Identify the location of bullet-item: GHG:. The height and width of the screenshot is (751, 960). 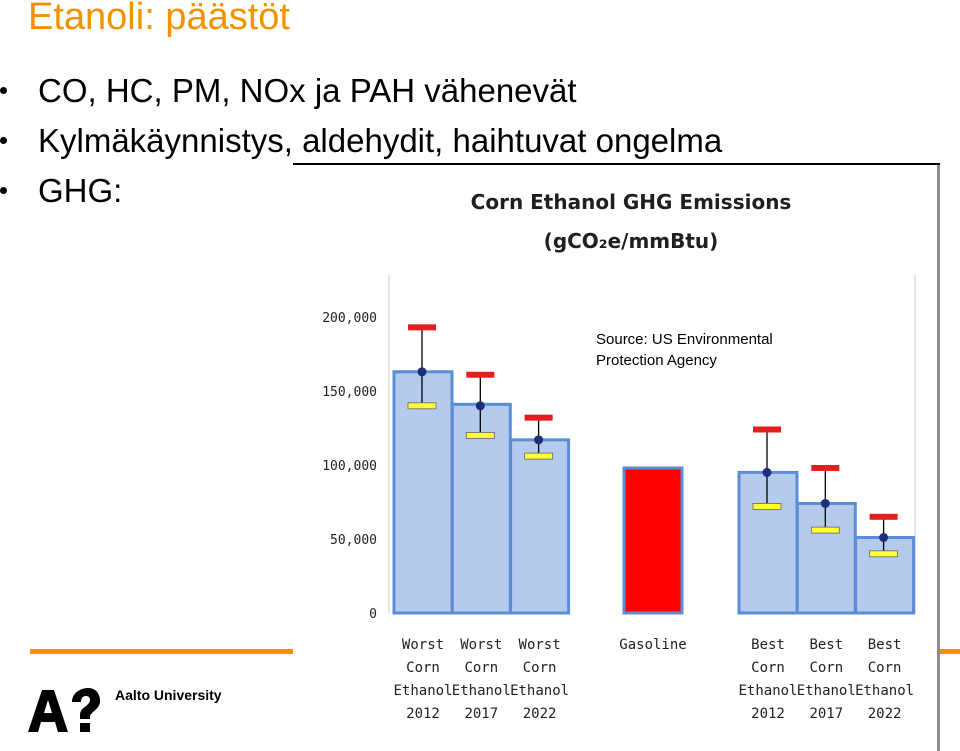
(100, 192).